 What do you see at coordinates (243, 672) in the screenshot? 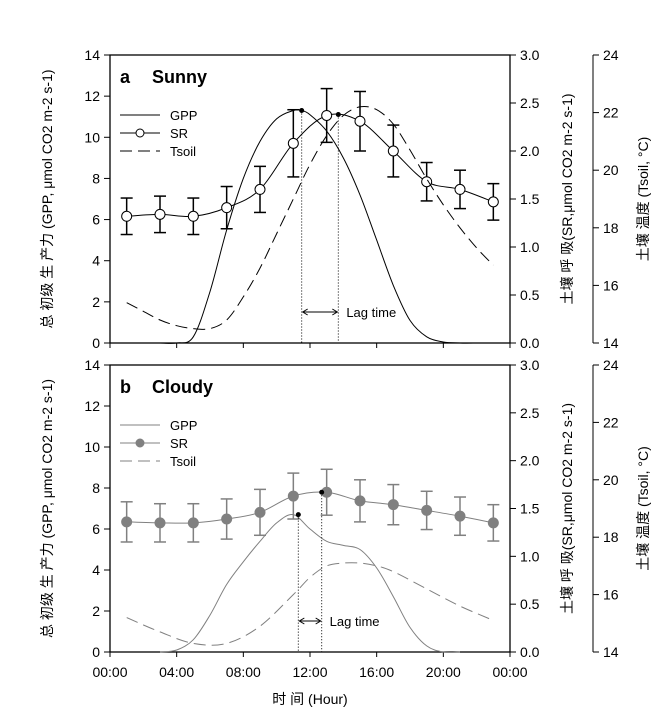
I see `x-tick-label: 08:00` at bounding box center [243, 672].